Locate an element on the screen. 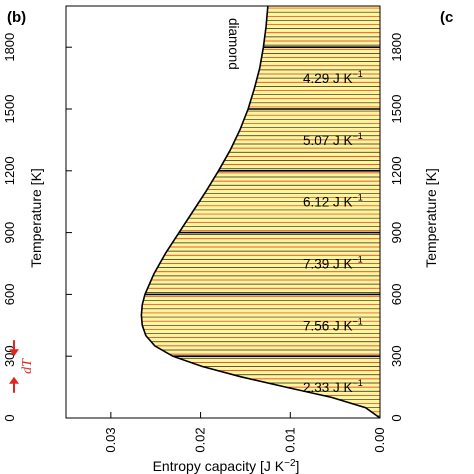  x-axis-title: Entropy capacity [J K−2] is located at coordinates (226, 466).